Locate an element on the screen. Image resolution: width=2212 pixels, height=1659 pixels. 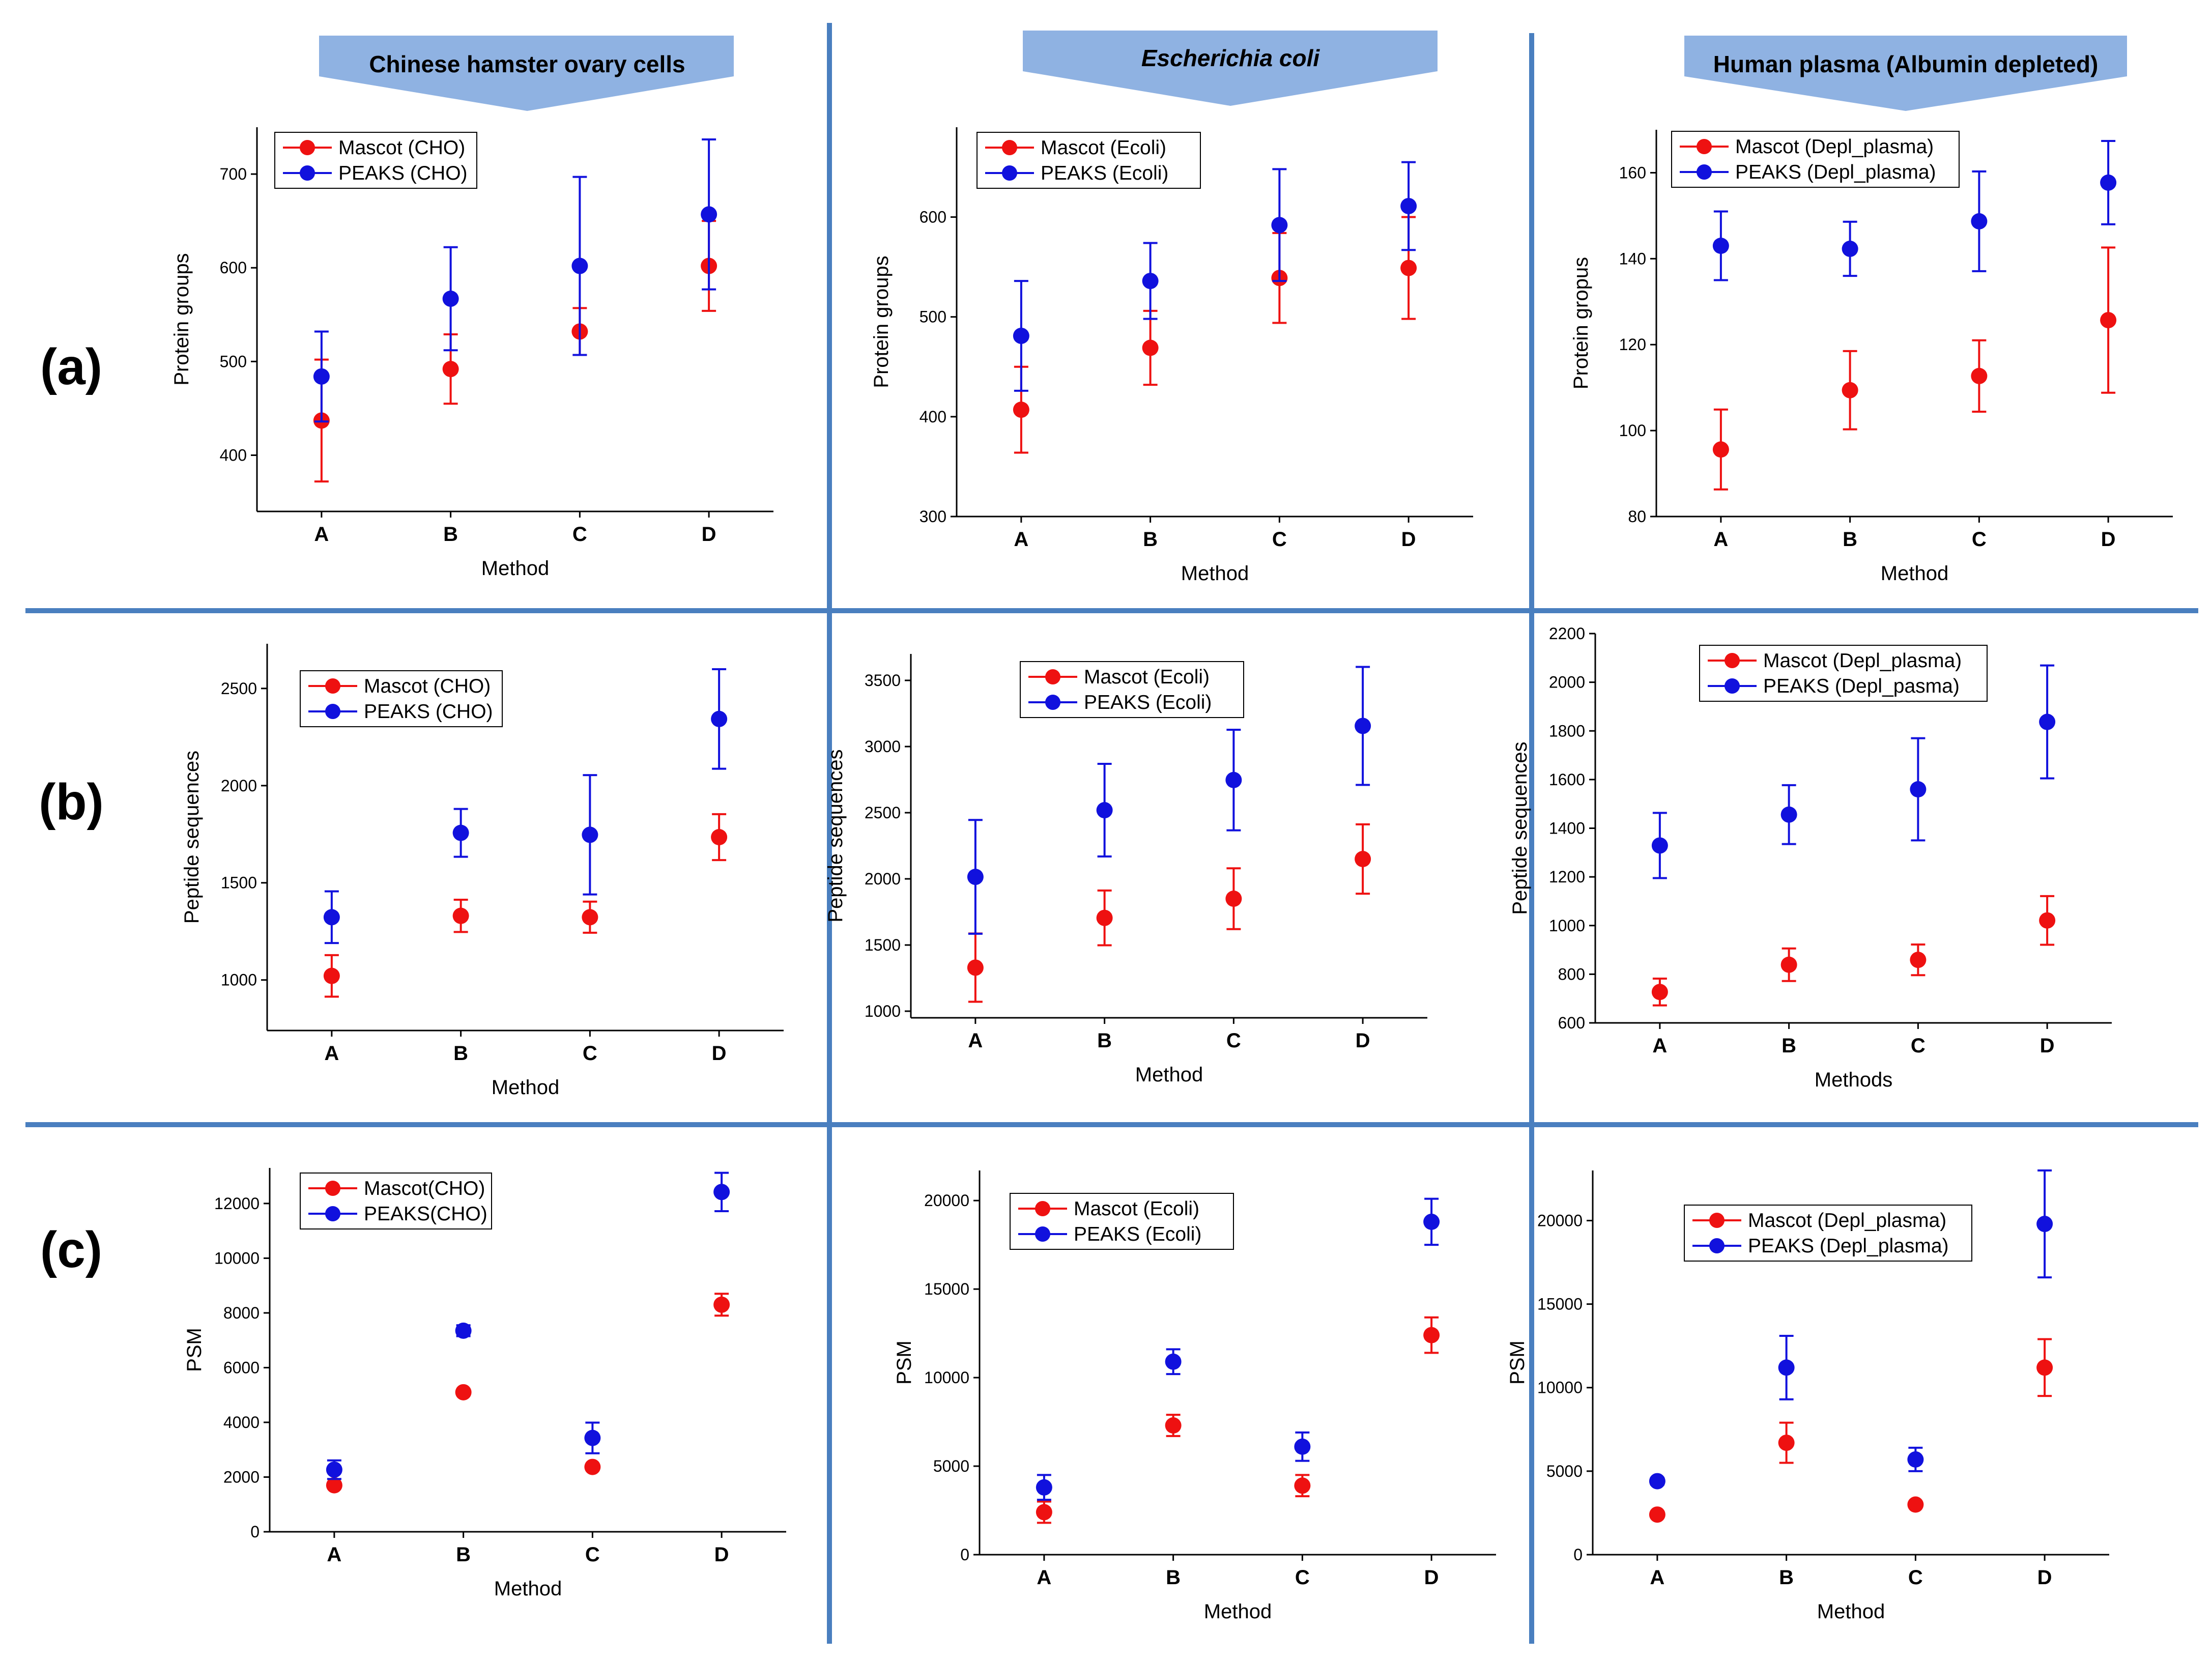
y-tick-label: 1200 is located at coordinates (1567, 877).